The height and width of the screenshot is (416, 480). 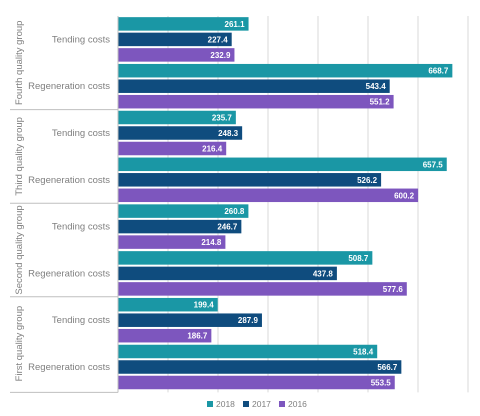 I want to click on data-label: 577.6, so click(x=393, y=289).